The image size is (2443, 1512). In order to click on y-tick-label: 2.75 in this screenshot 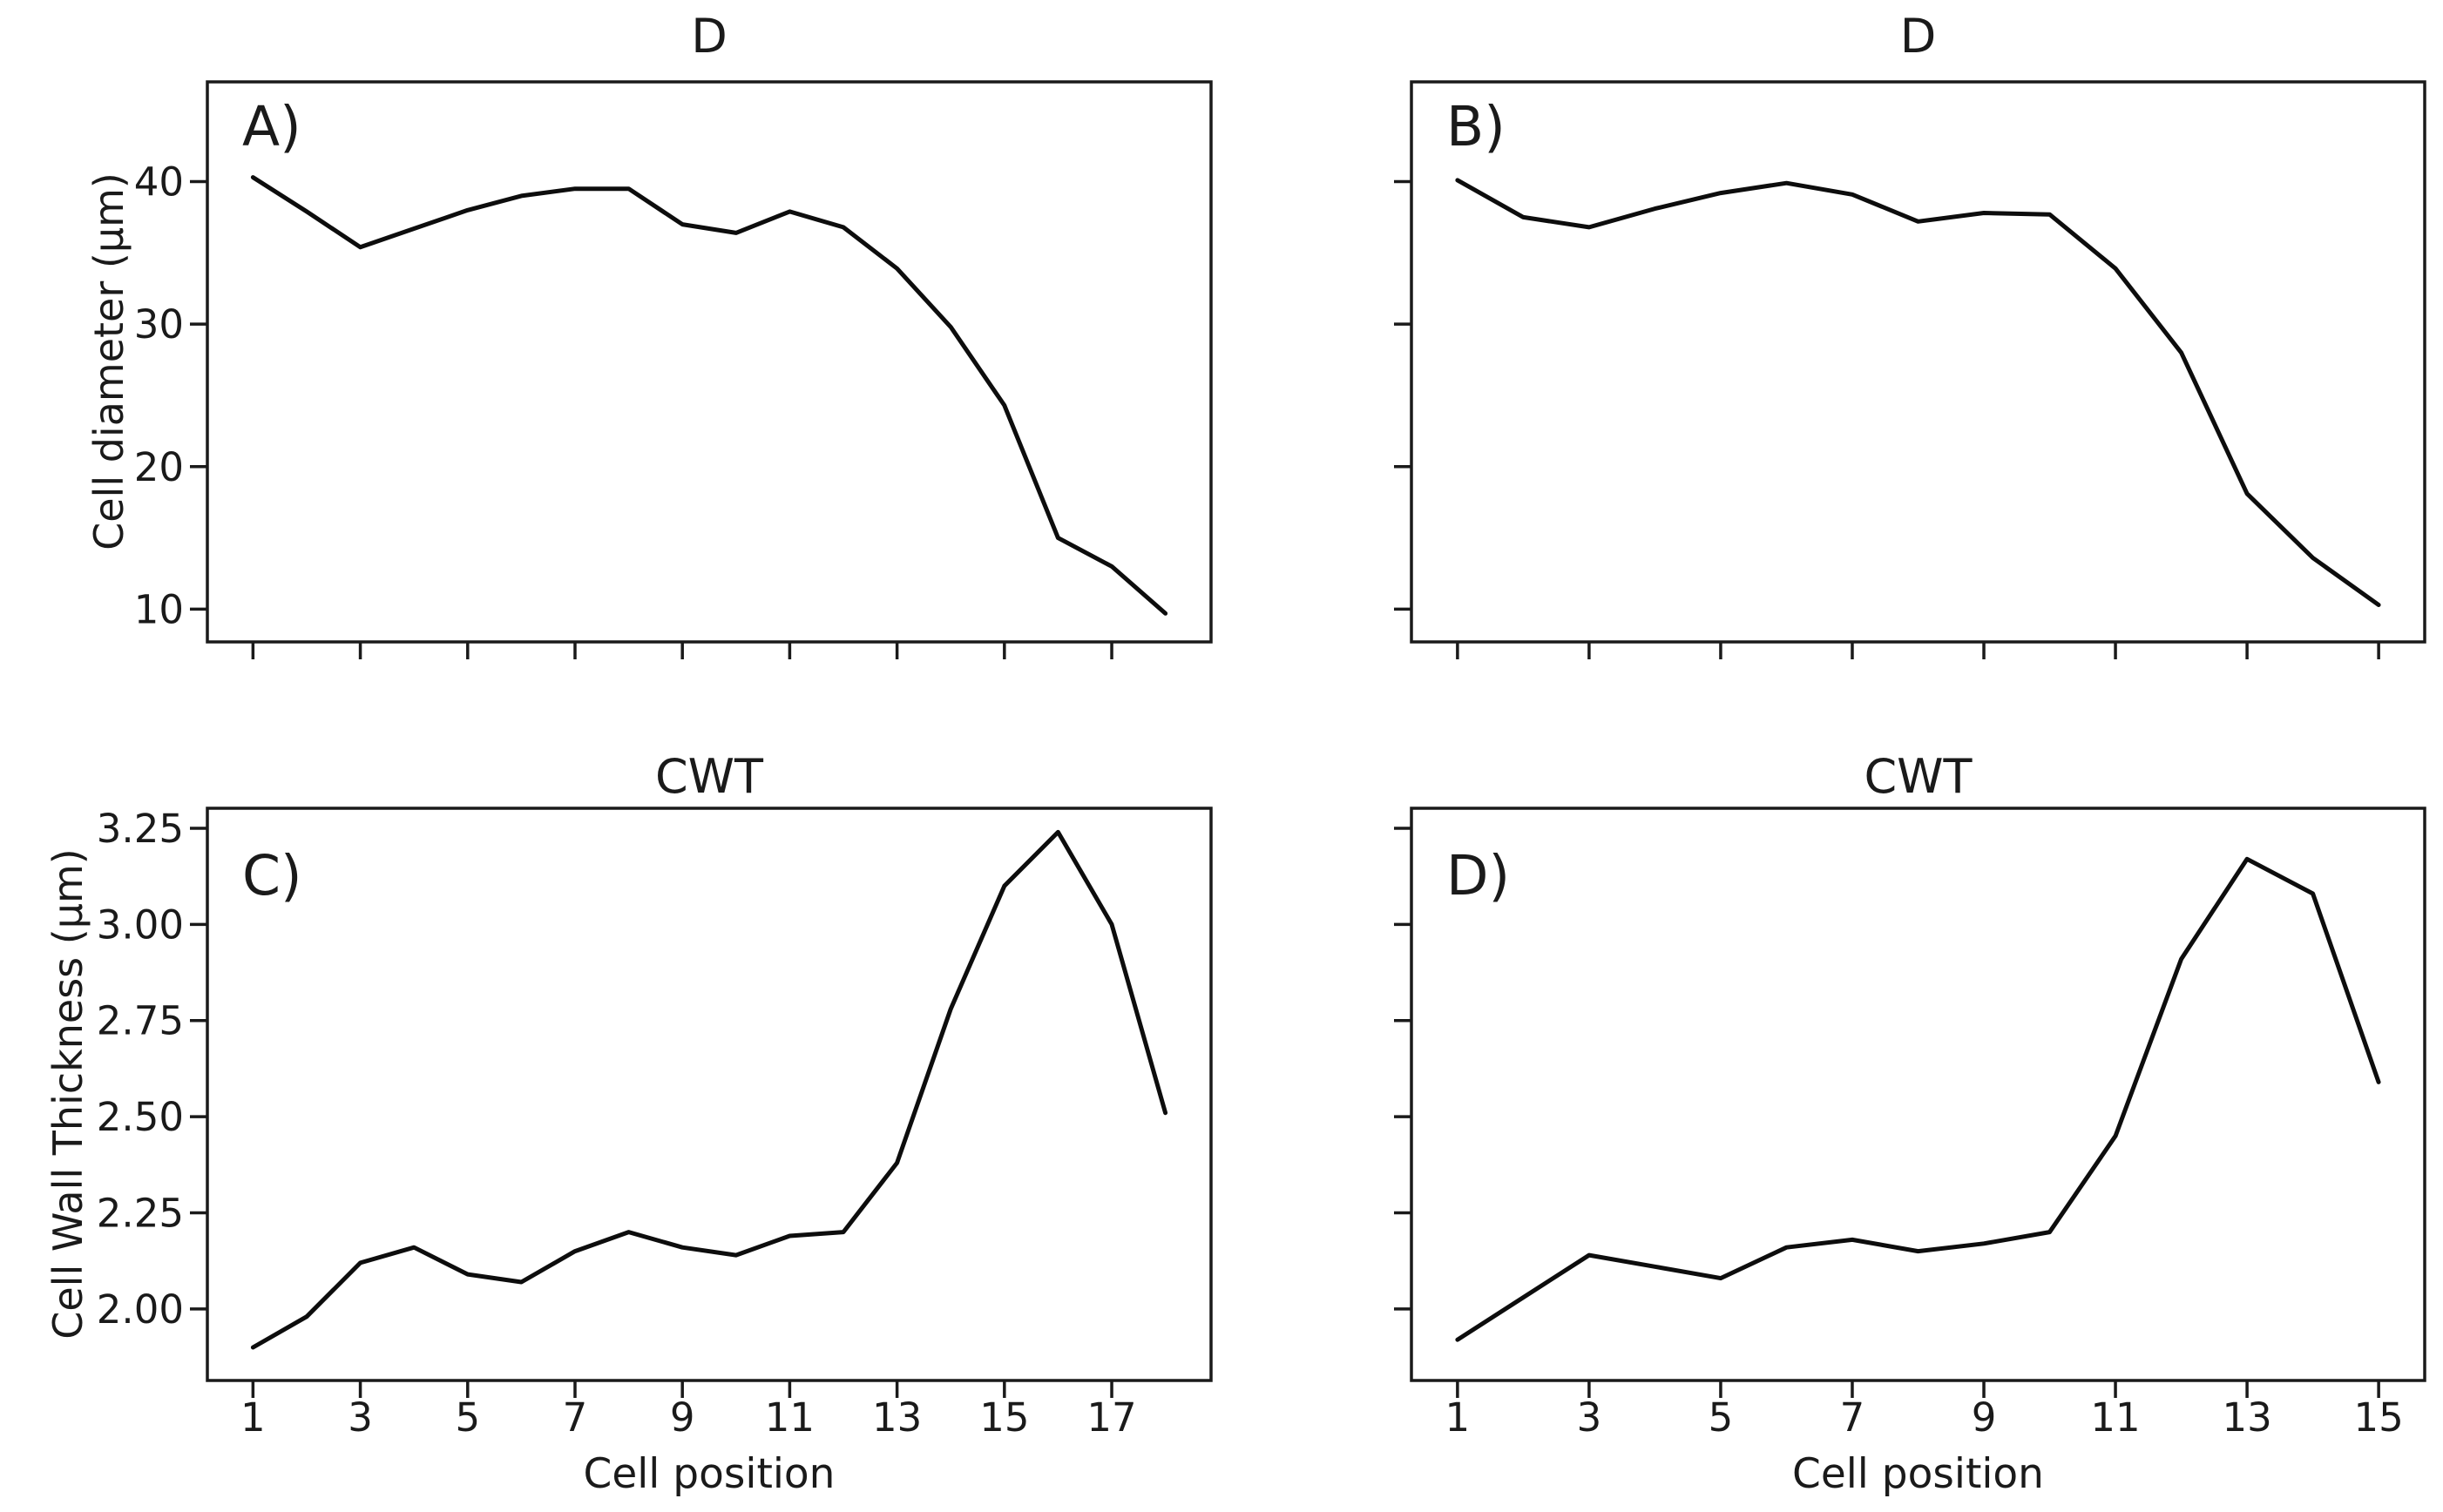, I will do `click(140, 1021)`.